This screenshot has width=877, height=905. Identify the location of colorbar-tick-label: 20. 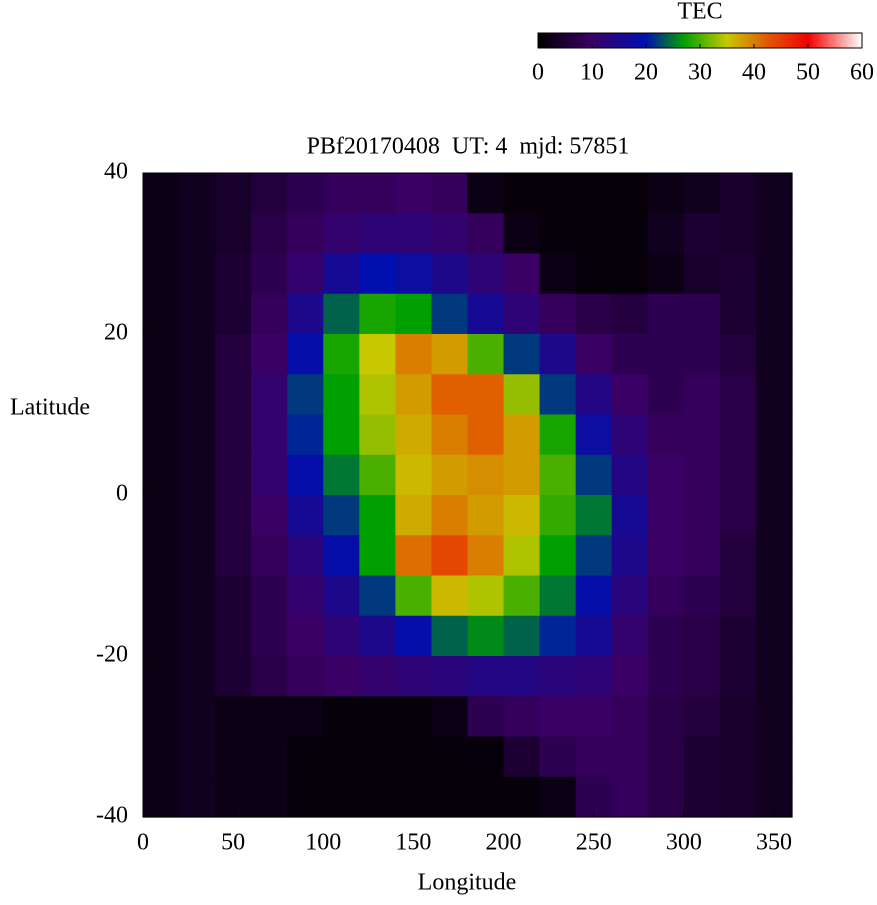
(646, 73).